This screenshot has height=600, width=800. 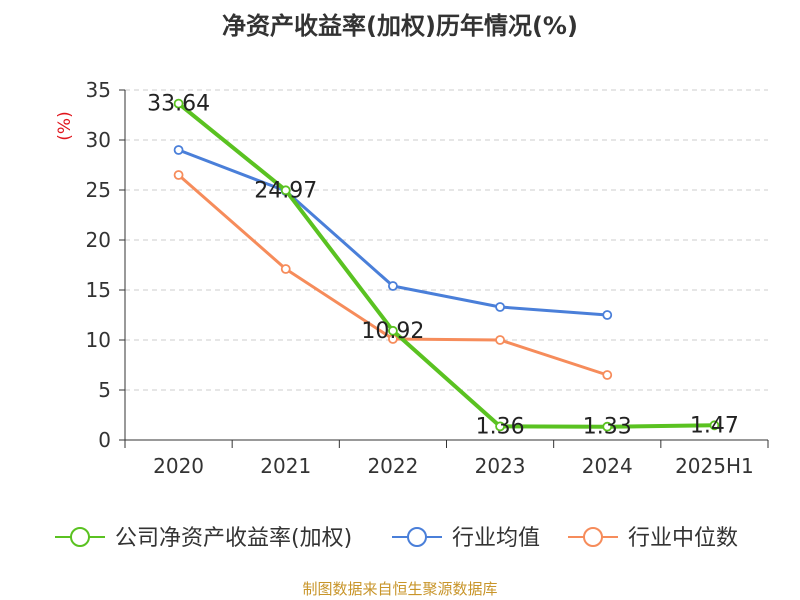 What do you see at coordinates (98, 290) in the screenshot?
I see `y-tick-label: 15` at bounding box center [98, 290].